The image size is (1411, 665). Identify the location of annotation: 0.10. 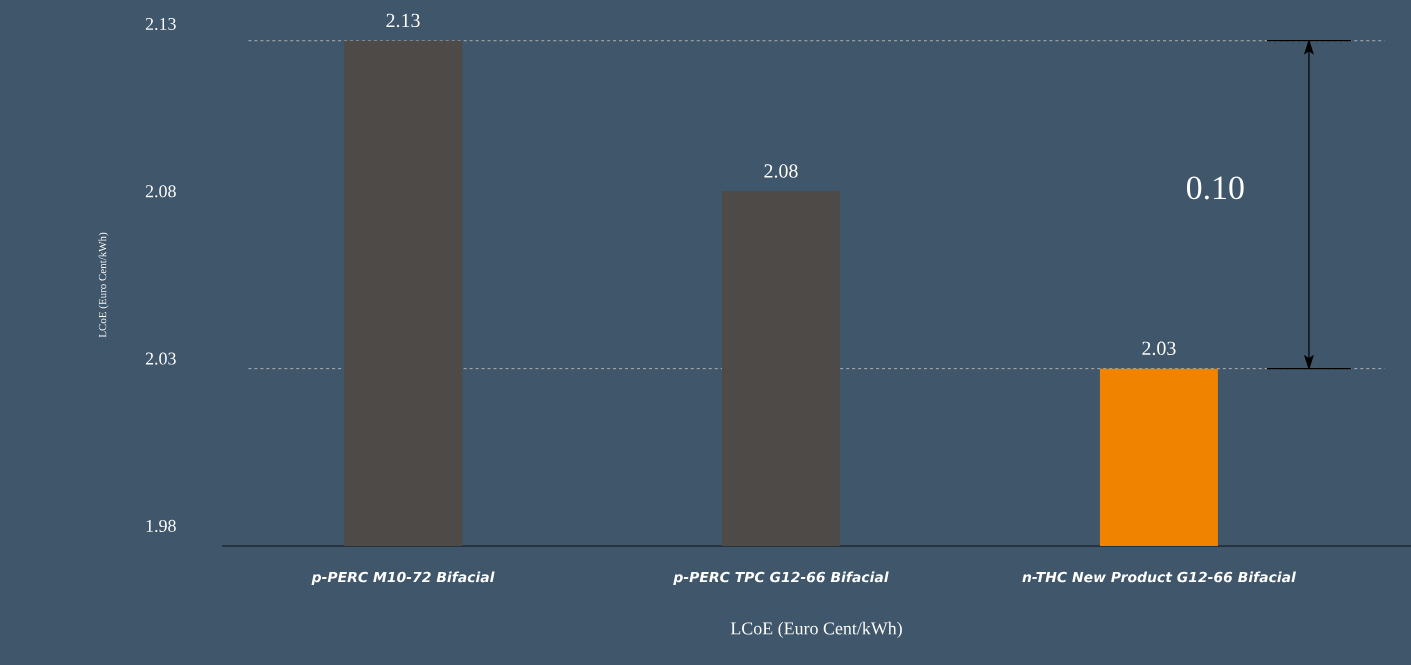
(1215, 188).